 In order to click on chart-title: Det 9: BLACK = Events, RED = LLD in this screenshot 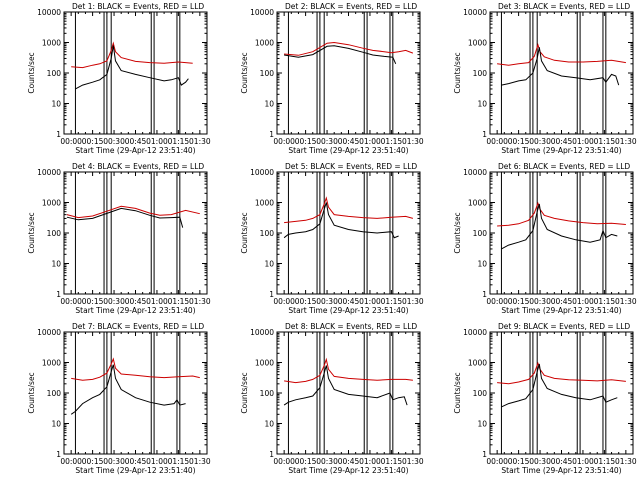, I will do `click(564, 326)`.